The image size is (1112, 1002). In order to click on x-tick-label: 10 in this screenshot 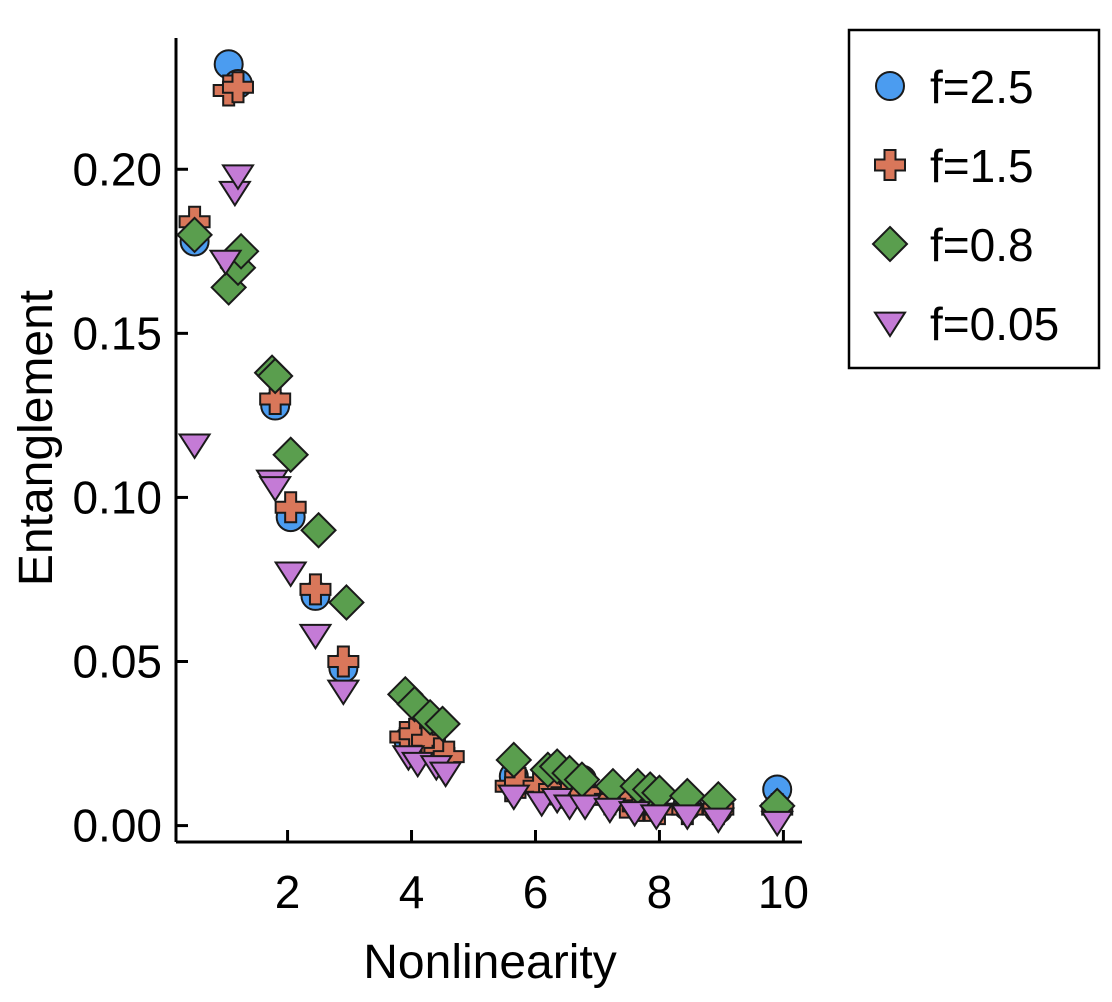, I will do `click(783, 892)`.